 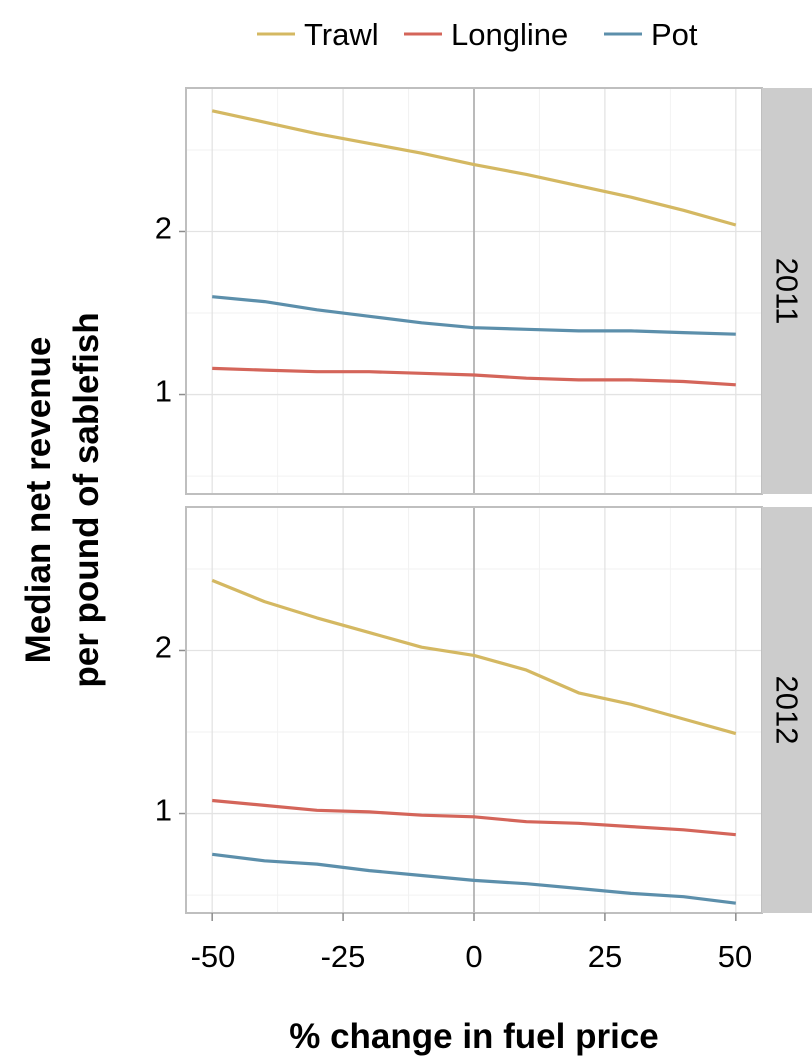 What do you see at coordinates (474, 917) in the screenshot?
I see `x-tick-marks` at bounding box center [474, 917].